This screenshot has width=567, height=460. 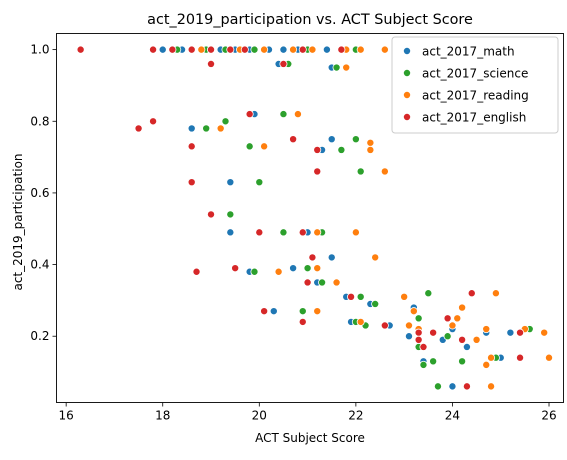 What do you see at coordinates (162, 416) in the screenshot?
I see `x-tick-label: 18` at bounding box center [162, 416].